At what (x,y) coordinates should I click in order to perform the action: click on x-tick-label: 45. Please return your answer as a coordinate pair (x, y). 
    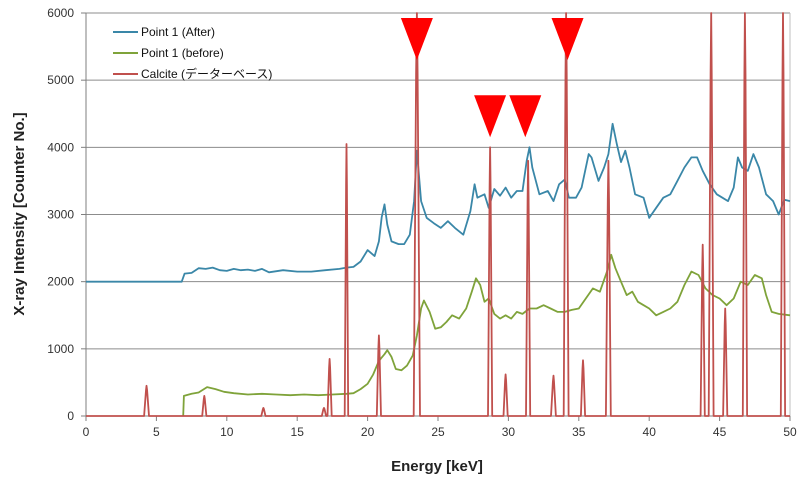
    Looking at the image, I should click on (720, 432).